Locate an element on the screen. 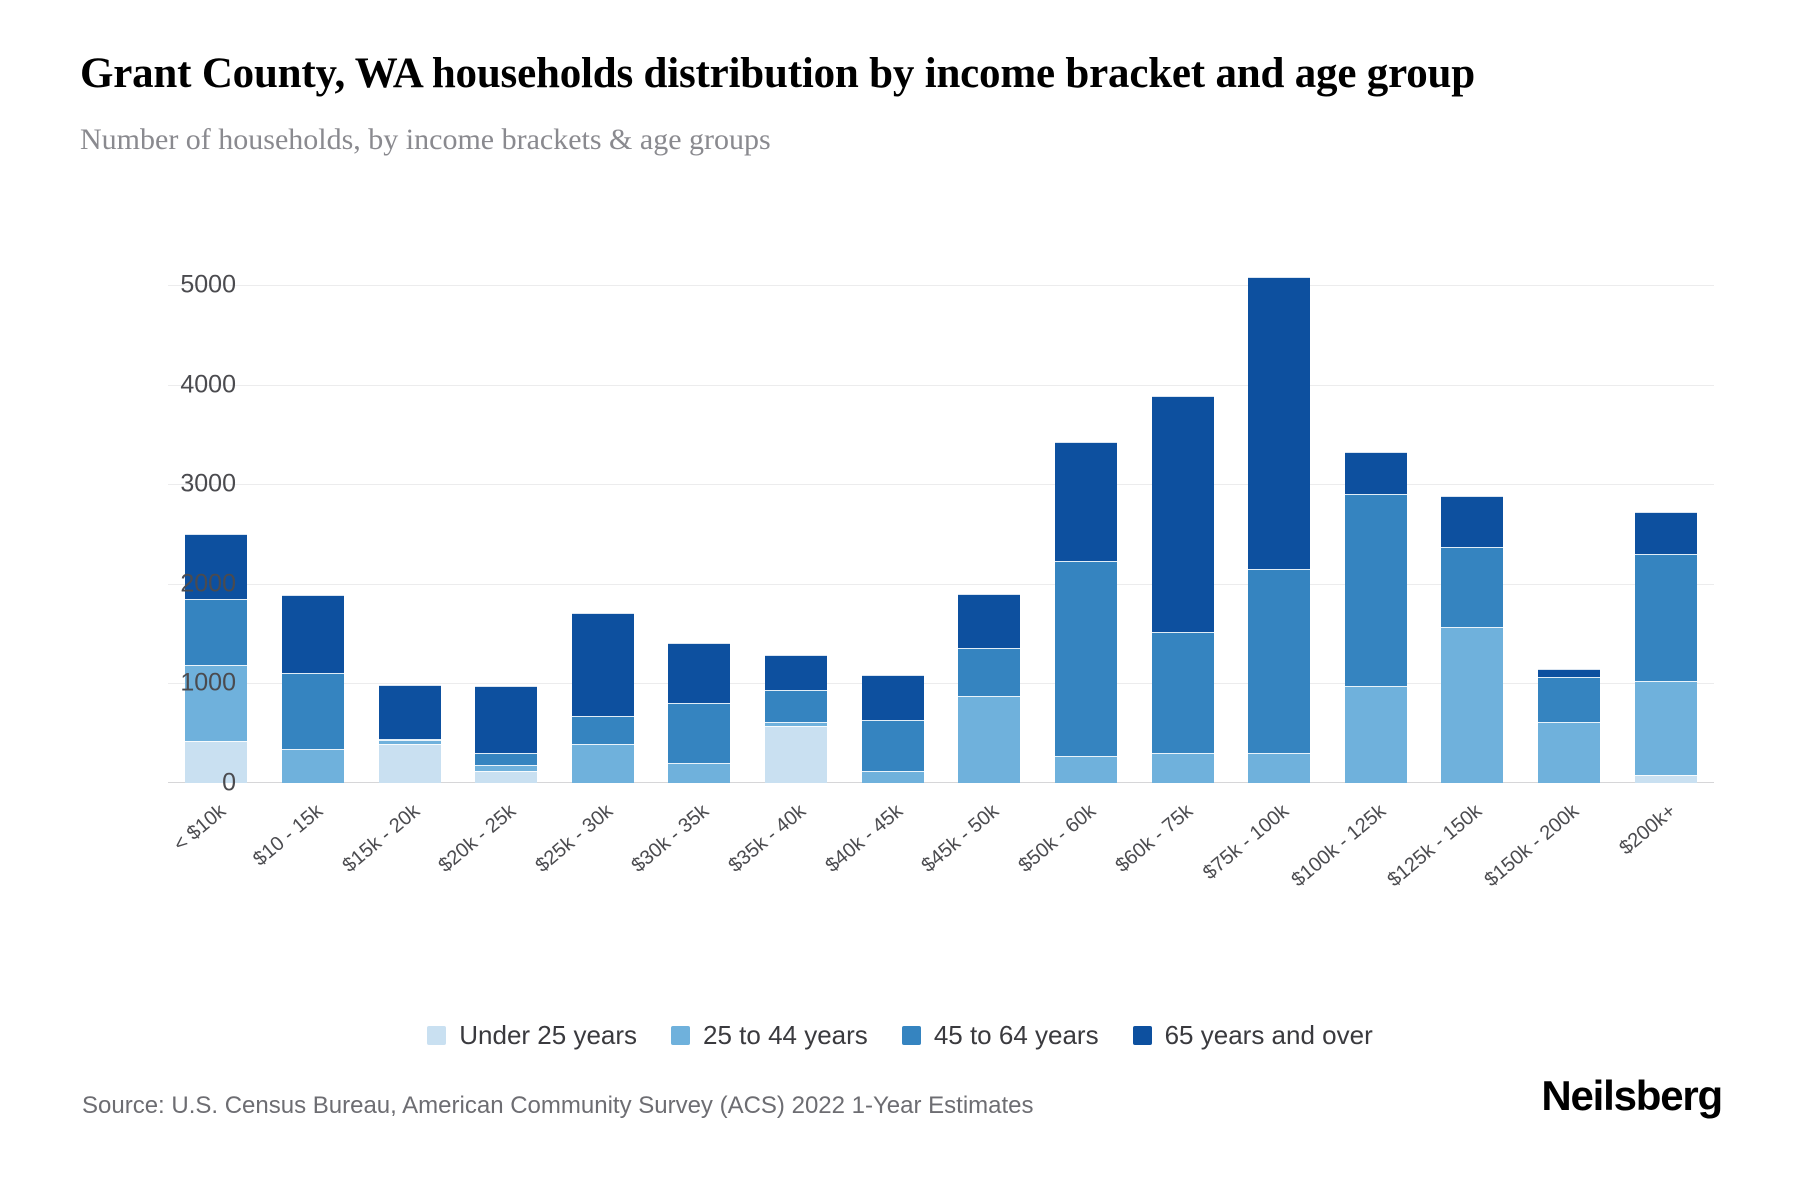 This screenshot has width=1800, height=1200. y-axis-tick-label: 0 is located at coordinates (229, 782).